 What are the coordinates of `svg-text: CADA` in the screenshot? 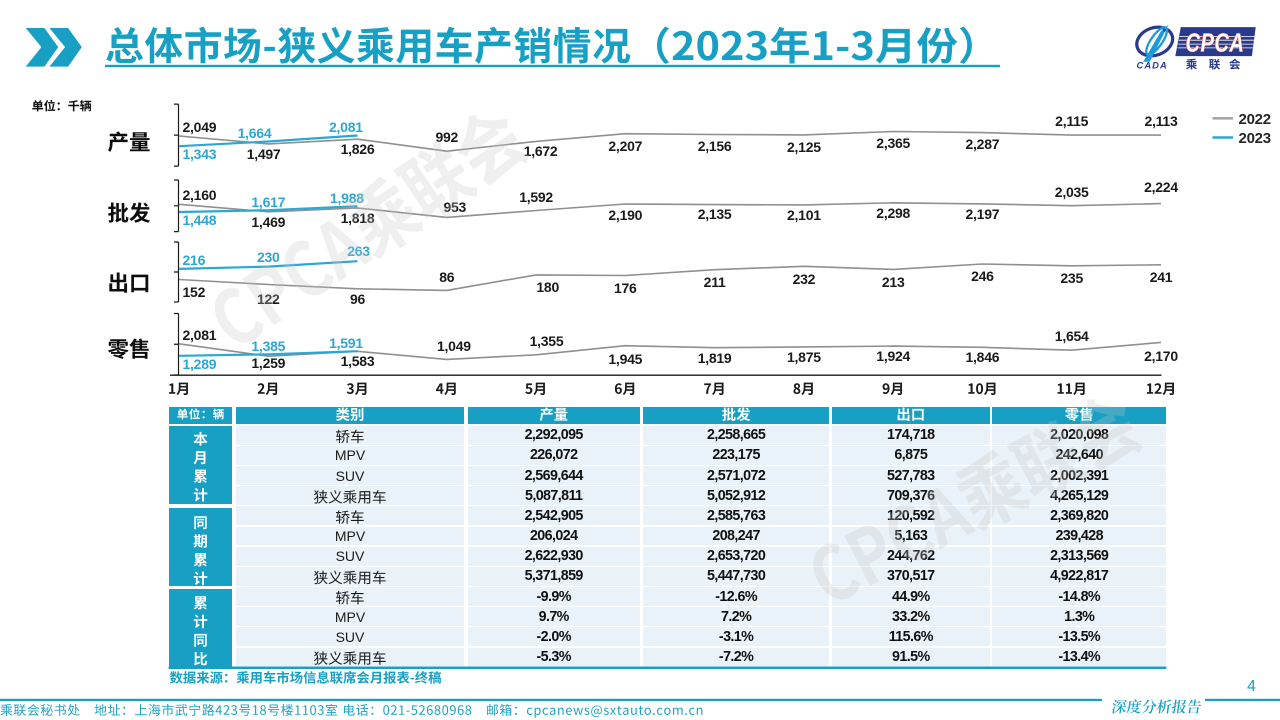 It's located at (1152, 65).